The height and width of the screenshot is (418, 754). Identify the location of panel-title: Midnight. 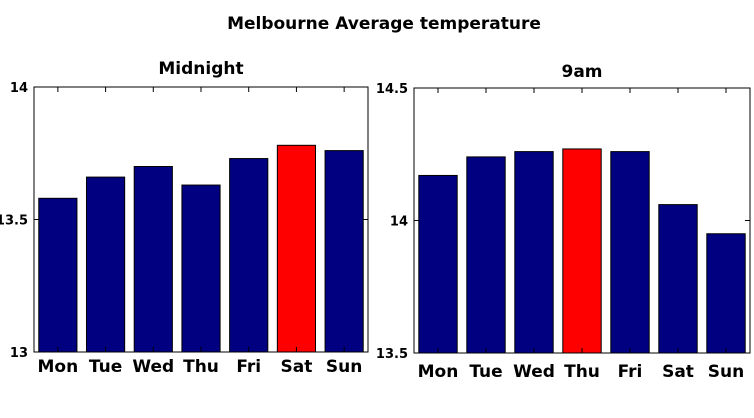
(200, 69).